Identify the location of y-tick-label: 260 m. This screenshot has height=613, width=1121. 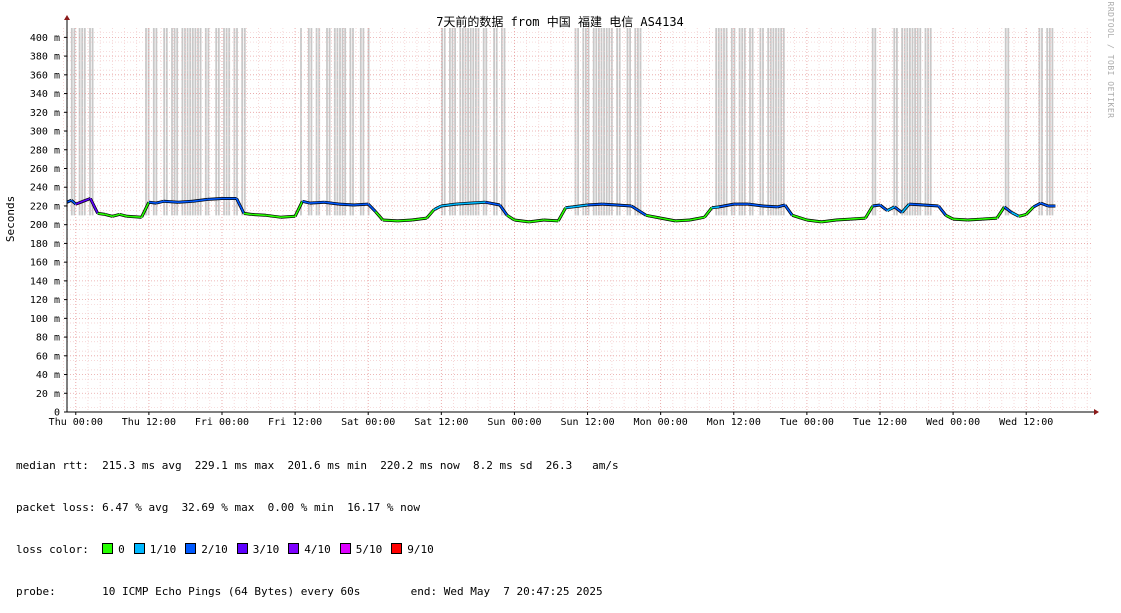
(45, 169).